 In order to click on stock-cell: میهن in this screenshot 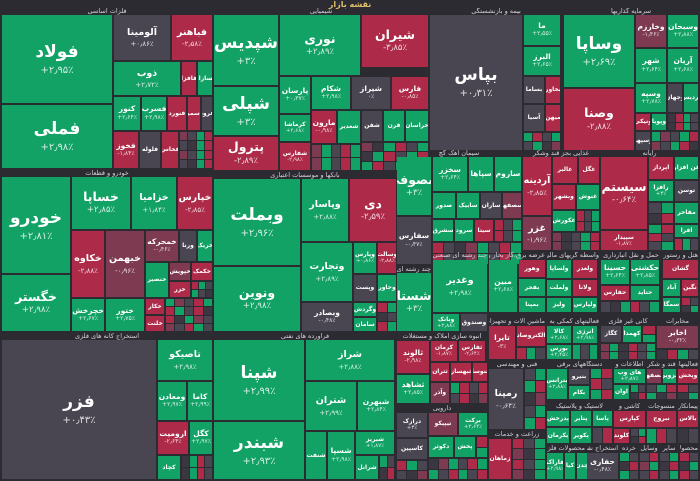, I will do `click(553, 118)`.